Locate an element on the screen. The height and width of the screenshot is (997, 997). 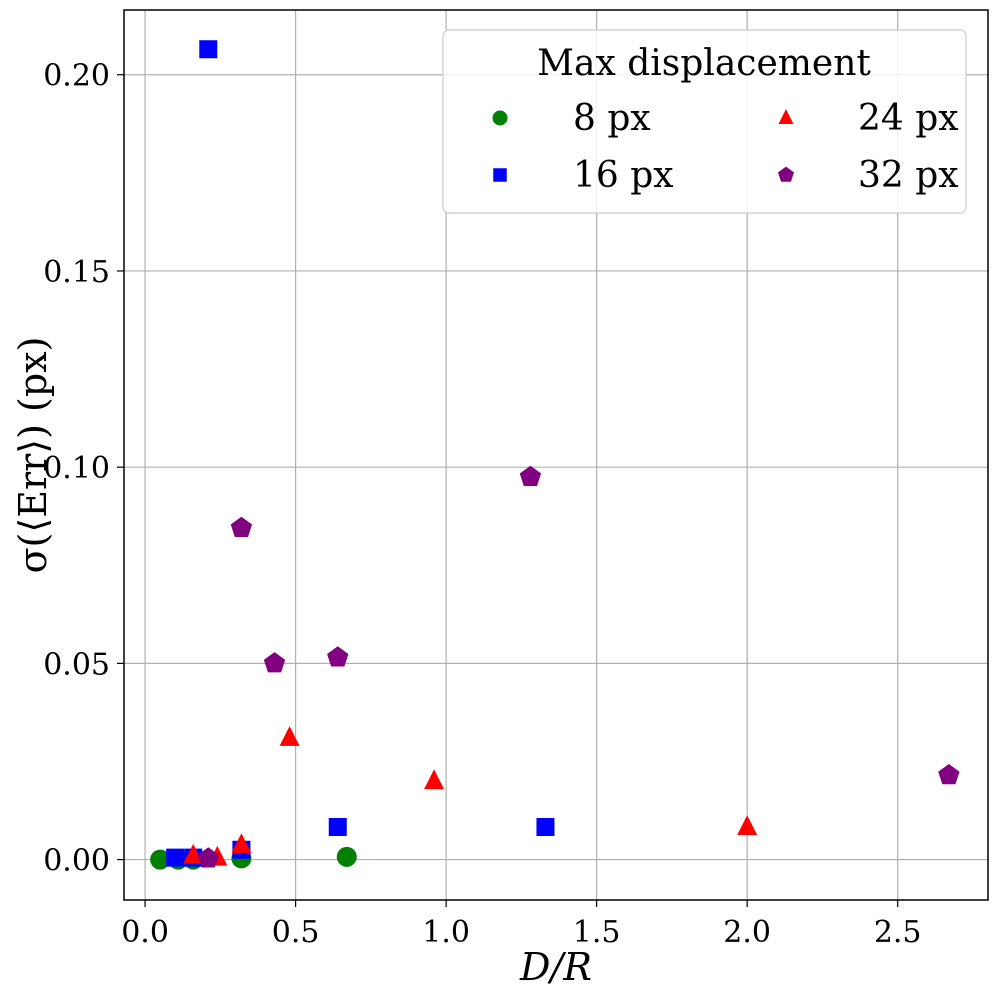
legend-entry: 8 px is located at coordinates (571, 118).